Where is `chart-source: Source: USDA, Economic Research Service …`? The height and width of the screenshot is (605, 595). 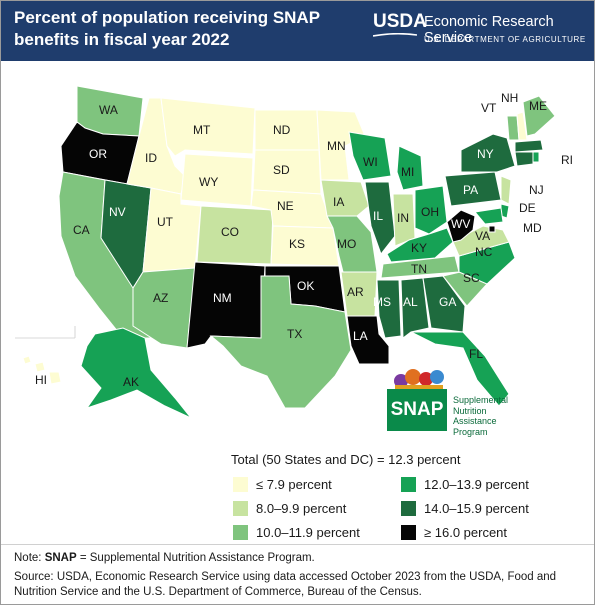
chart-source: Source: USDA, Economic Research Service … is located at coordinates (285, 584).